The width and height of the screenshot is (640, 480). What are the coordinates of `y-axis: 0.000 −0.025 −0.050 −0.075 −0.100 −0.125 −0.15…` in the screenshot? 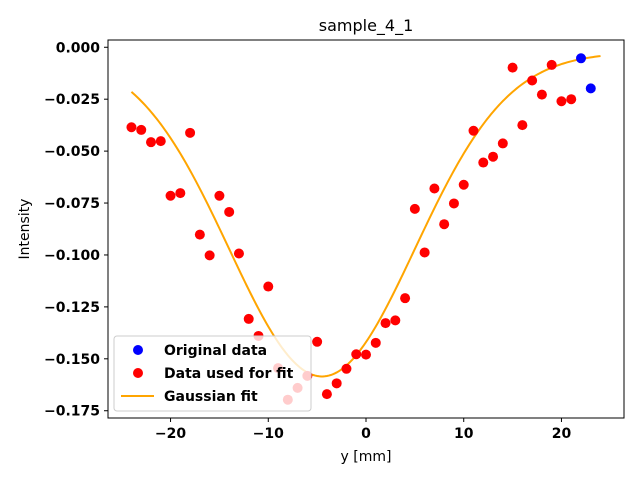 It's located at (76, 230).